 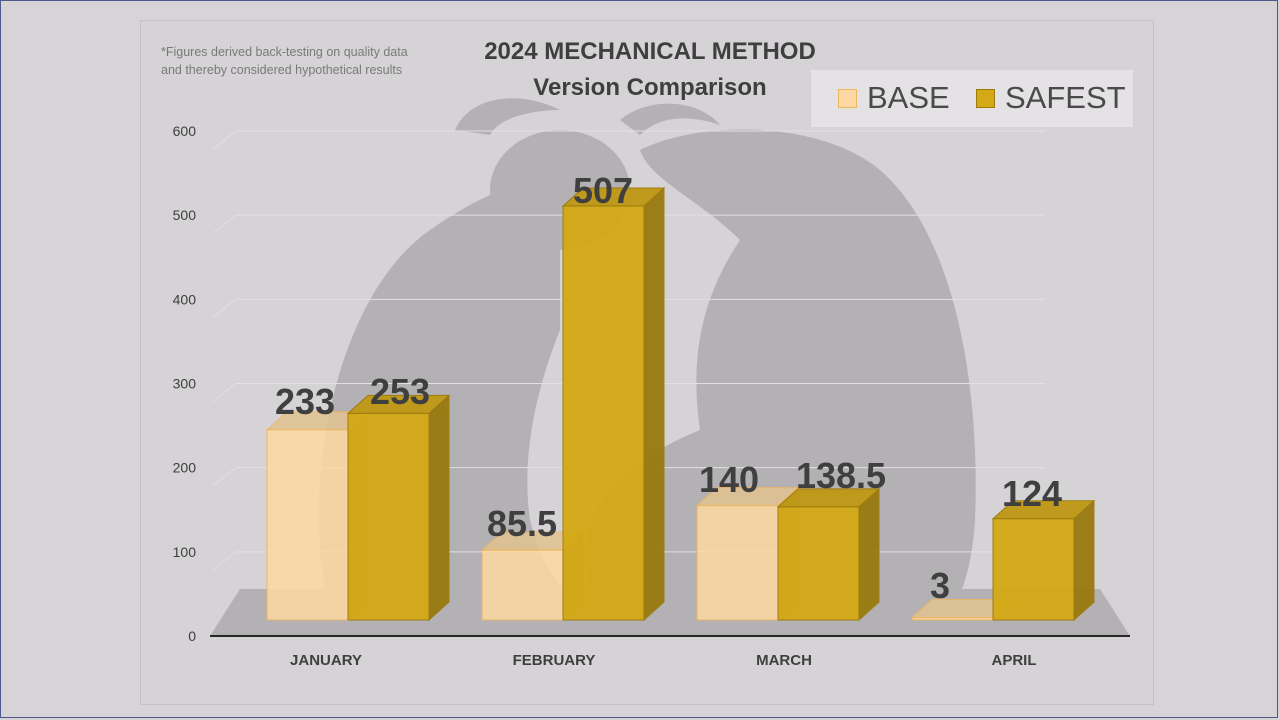 I want to click on x-category-label: FEBRUARY, so click(x=554, y=660).